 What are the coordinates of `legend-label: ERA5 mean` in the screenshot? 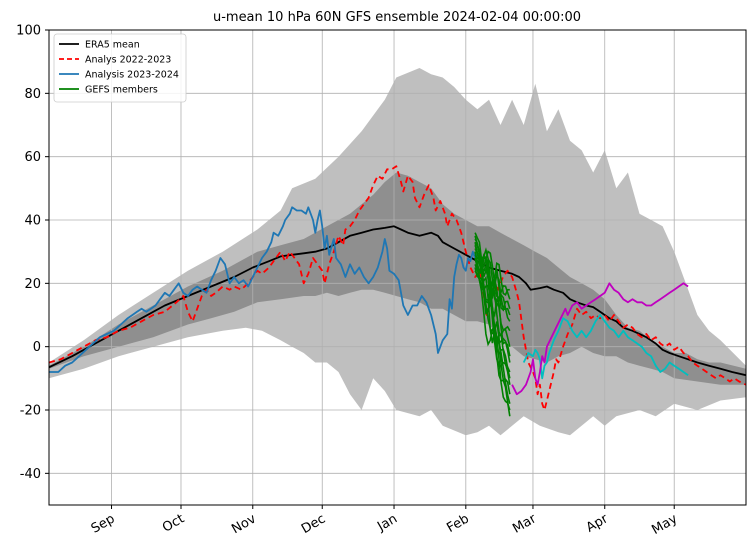 It's located at (112, 45).